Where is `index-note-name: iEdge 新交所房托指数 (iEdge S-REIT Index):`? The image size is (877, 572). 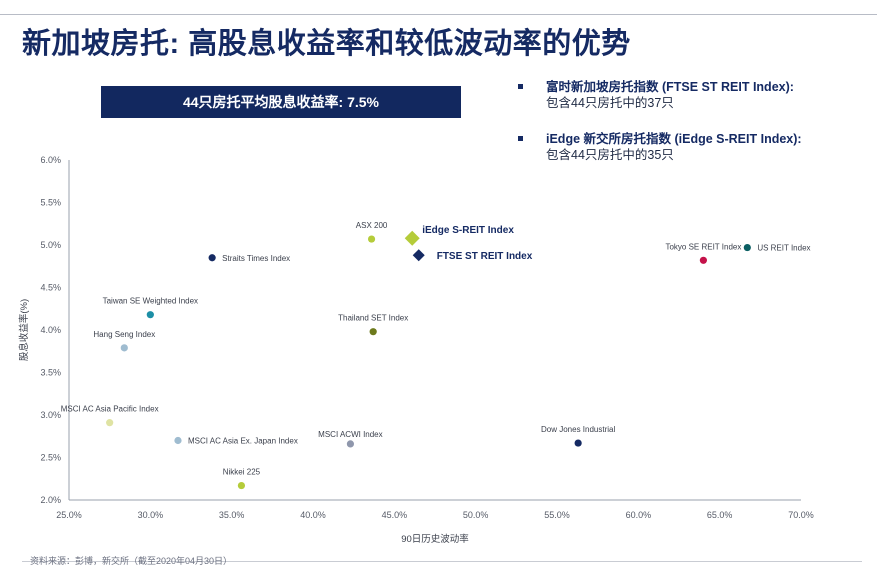 index-note-name: iEdge 新交所房托指数 (iEdge S-REIT Index): is located at coordinates (674, 139).